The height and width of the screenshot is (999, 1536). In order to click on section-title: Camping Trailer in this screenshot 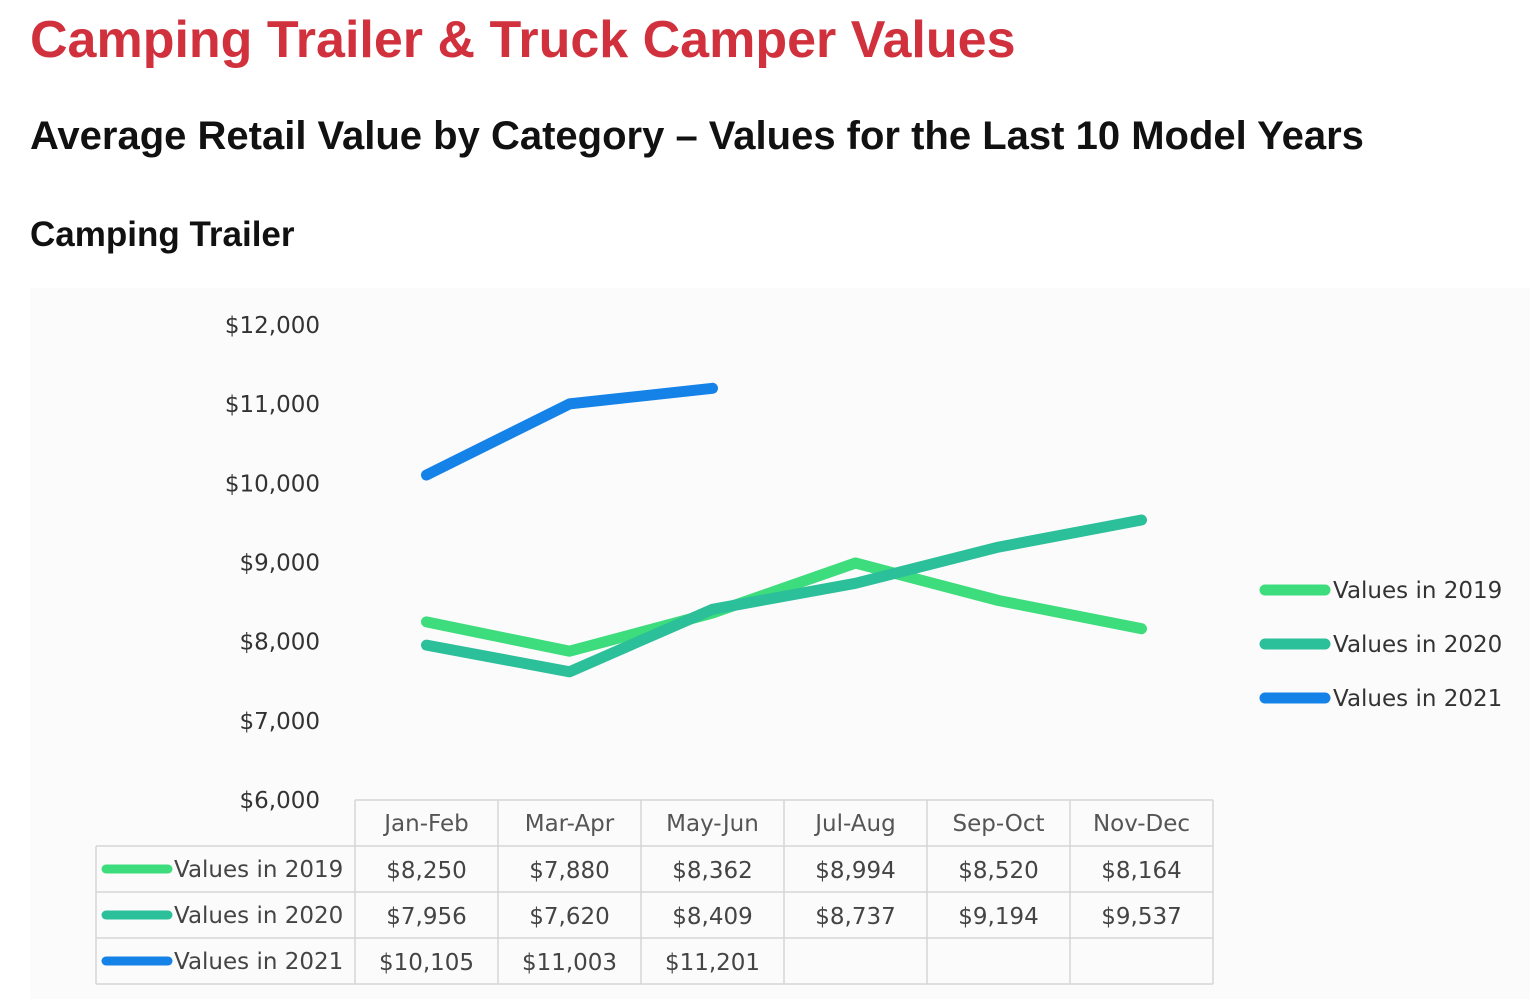, I will do `click(162, 234)`.